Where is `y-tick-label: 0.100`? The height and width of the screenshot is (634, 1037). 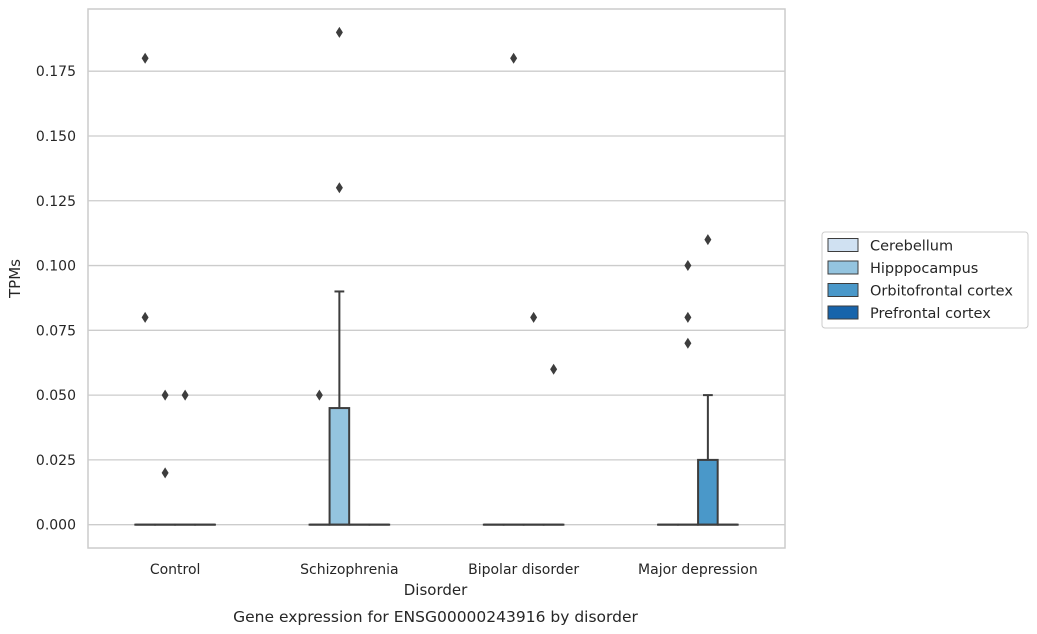
y-tick-label: 0.100 is located at coordinates (56, 267).